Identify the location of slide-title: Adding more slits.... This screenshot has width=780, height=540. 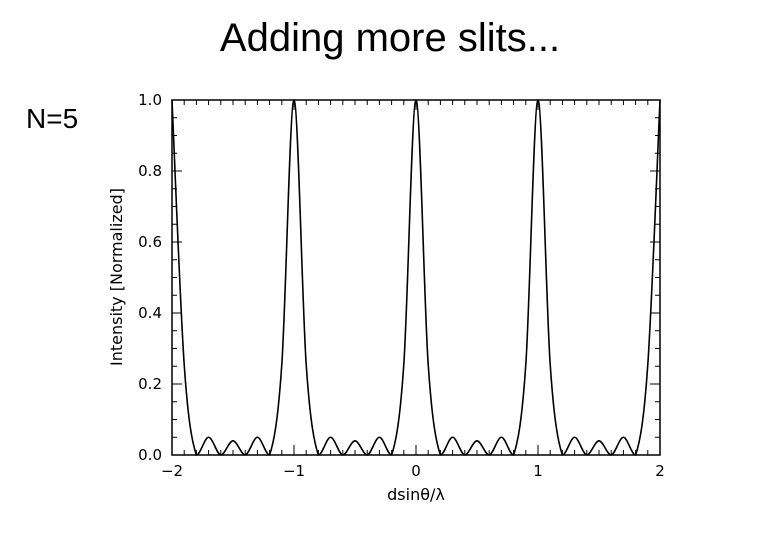
(390, 38).